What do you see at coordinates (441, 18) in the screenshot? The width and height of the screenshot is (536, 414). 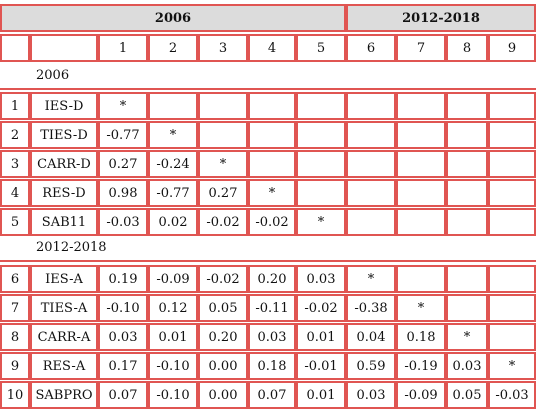 I see `header-period-2012-2018: 2012-2018` at bounding box center [441, 18].